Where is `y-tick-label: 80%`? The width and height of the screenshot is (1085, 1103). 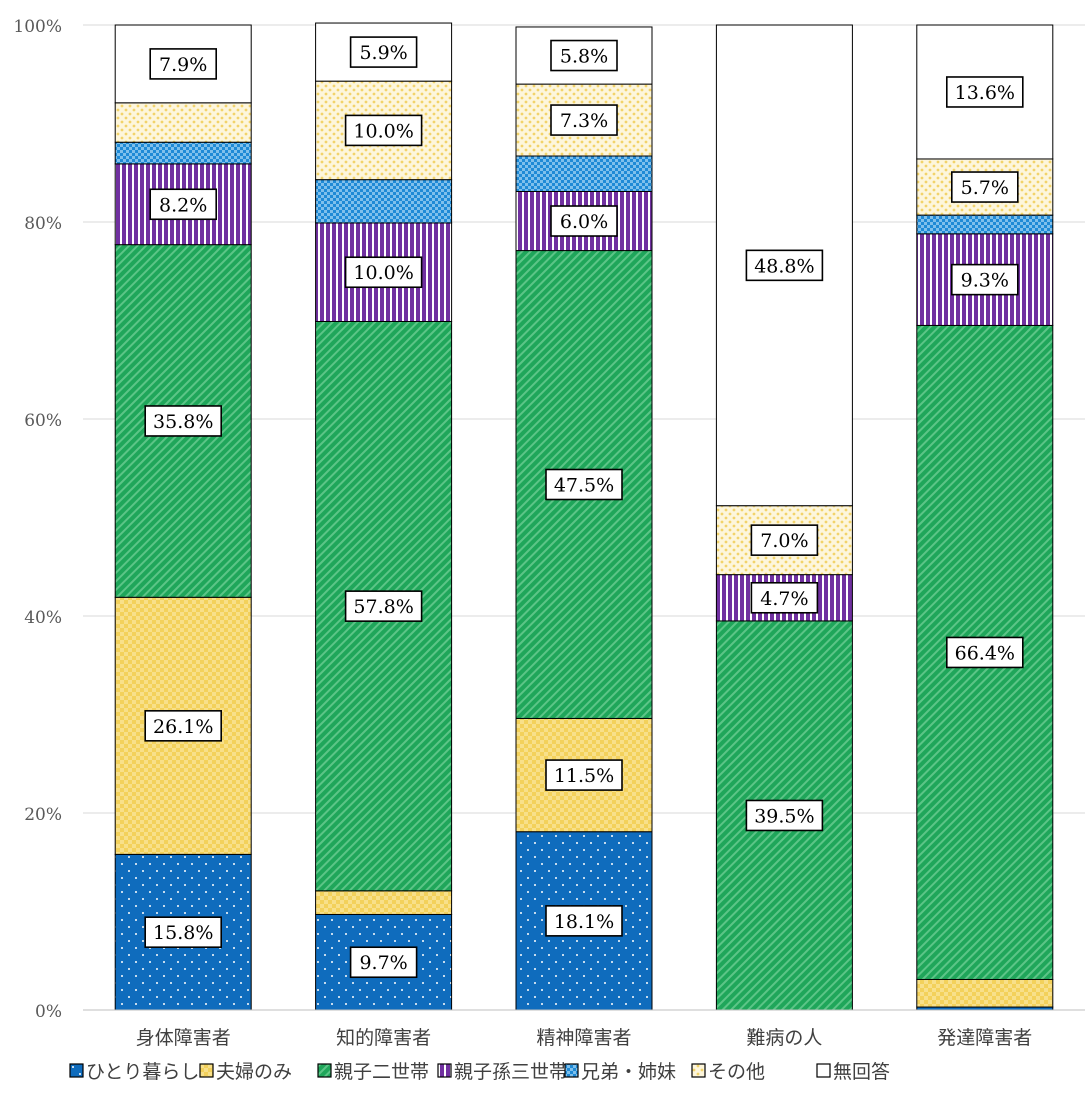
y-tick-label: 80% is located at coordinates (43, 224).